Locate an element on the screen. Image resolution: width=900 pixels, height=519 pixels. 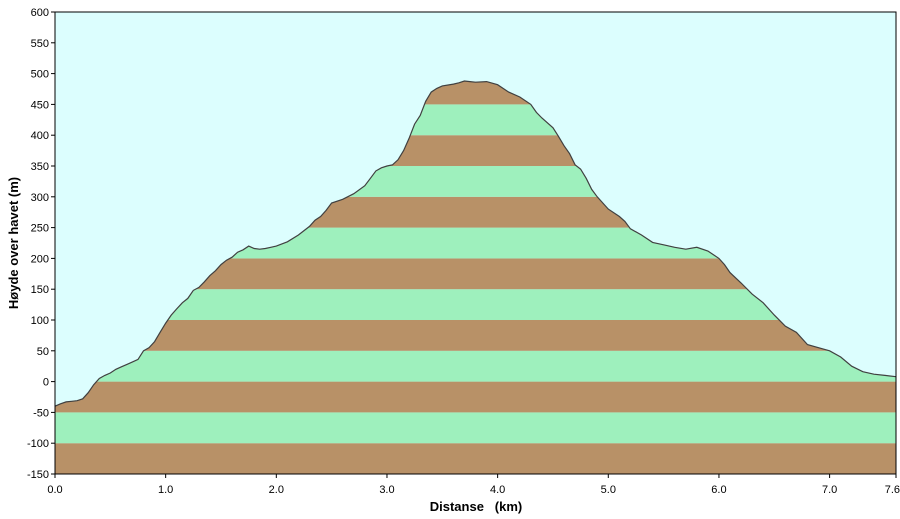
y-tick-label: 250 is located at coordinates (40, 229).